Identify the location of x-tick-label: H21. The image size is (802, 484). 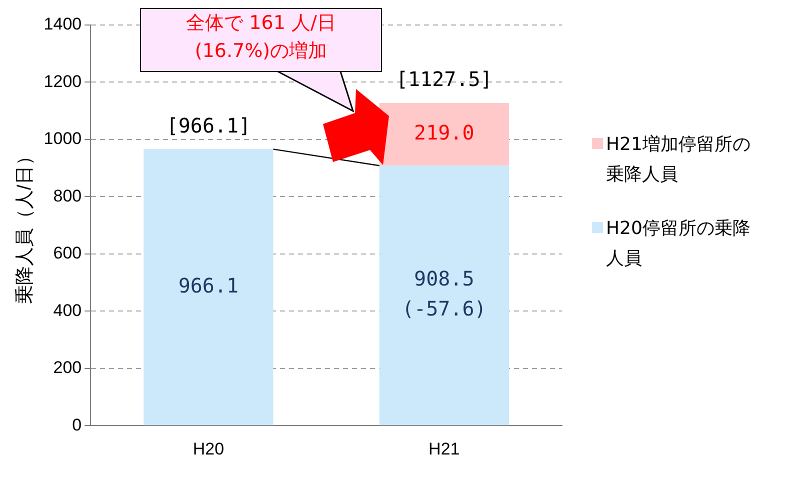
(444, 448).